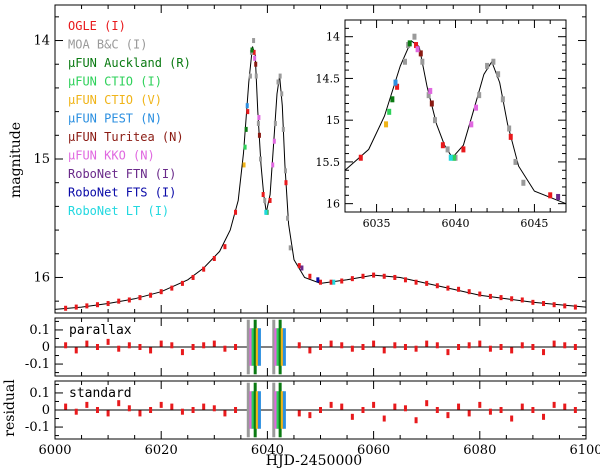  What do you see at coordinates (10, 408) in the screenshot?
I see `residual-axis-title: residual` at bounding box center [10, 408].